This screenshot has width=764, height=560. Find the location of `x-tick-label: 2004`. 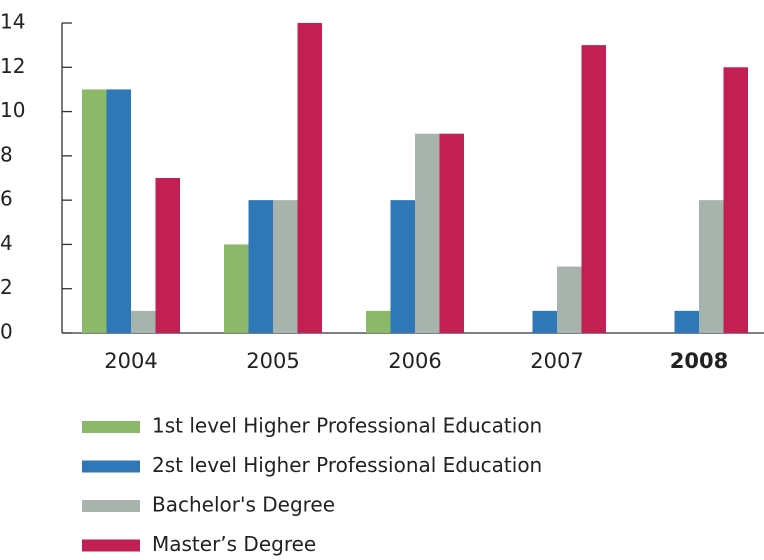

x-tick-label: 2004 is located at coordinates (130, 361).